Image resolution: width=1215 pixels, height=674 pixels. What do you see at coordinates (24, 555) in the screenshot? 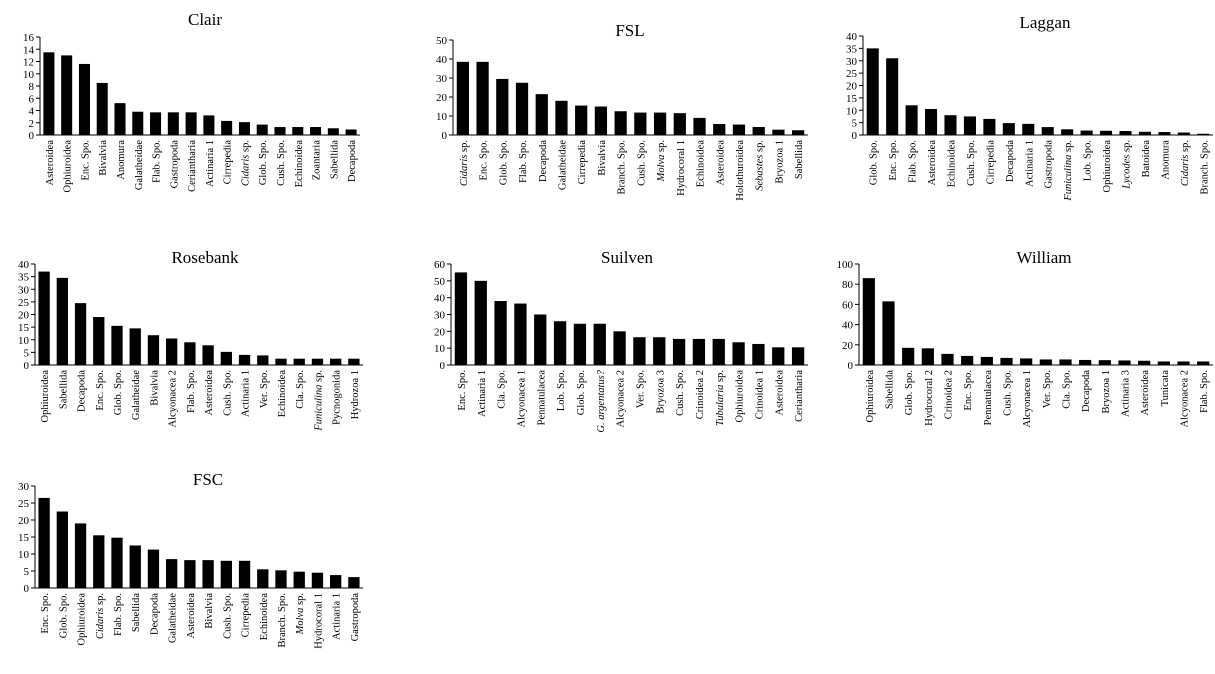
I see `y-tick-label: 10` at bounding box center [24, 555].